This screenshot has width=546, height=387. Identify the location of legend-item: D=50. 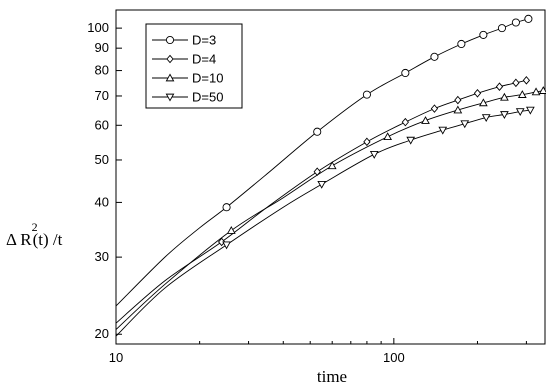
(187, 97).